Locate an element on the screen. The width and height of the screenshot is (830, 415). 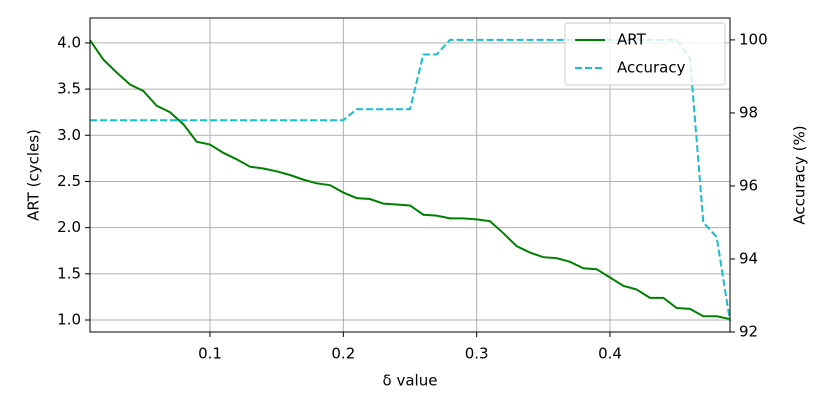
y-axis-label: ART (cycles) is located at coordinates (34, 175).